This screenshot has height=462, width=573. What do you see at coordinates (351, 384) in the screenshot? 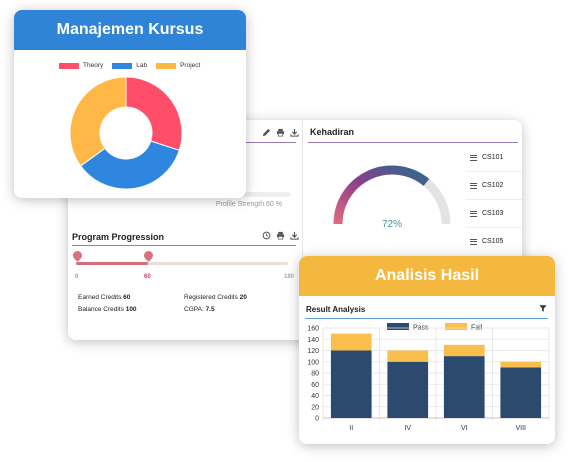
I see `bar-pass-ii` at bounding box center [351, 384].